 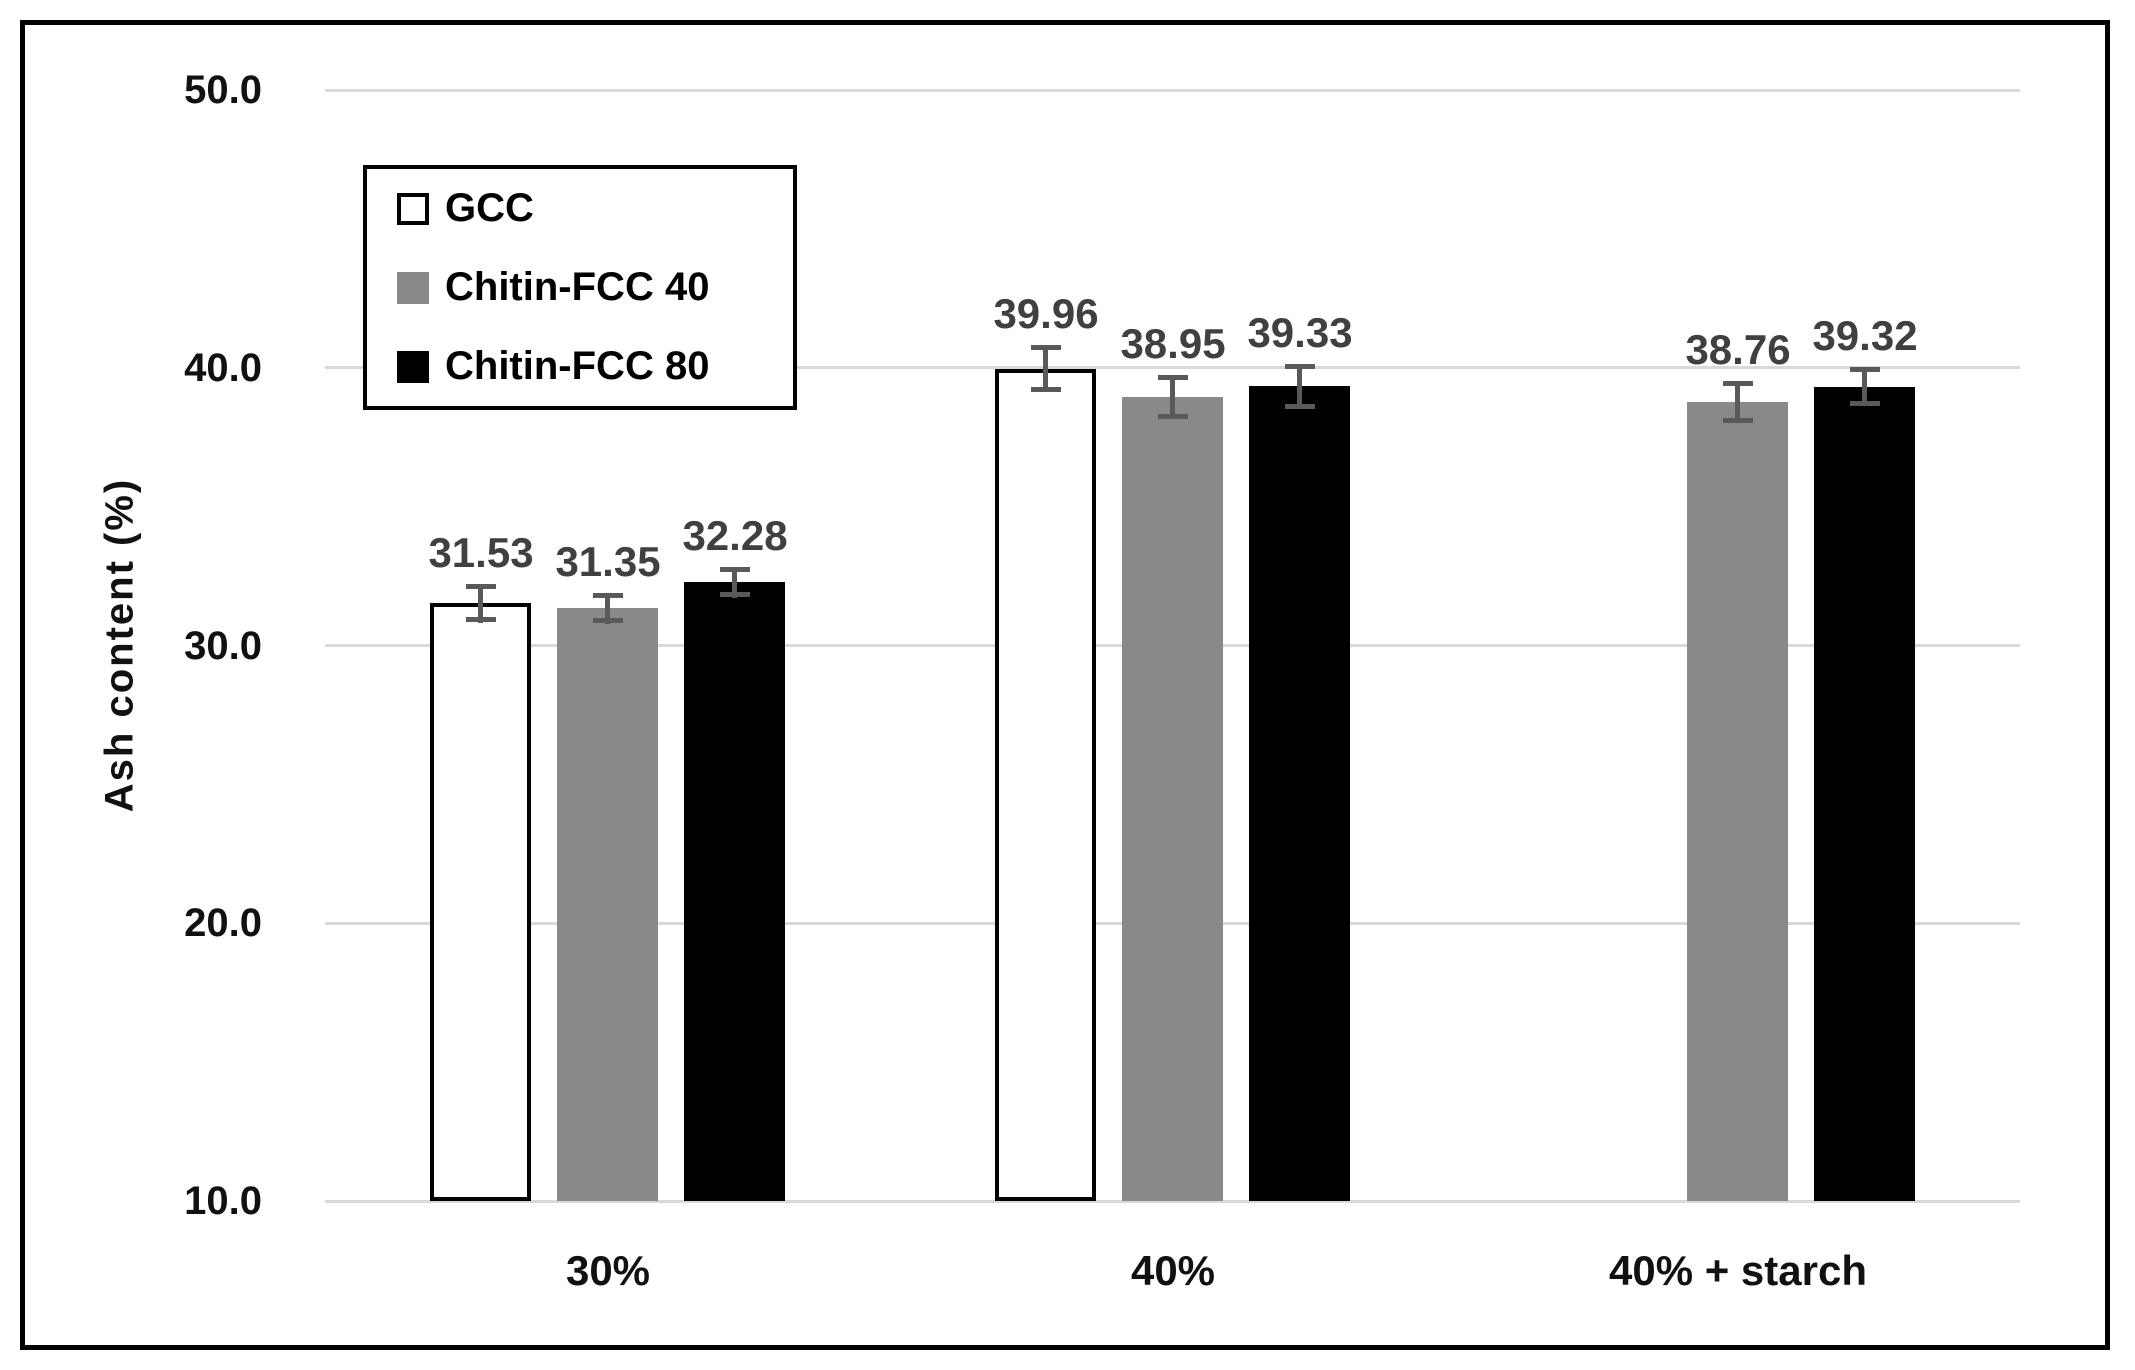 I want to click on y-axis-tick-label: 50.0, so click(x=223, y=90).